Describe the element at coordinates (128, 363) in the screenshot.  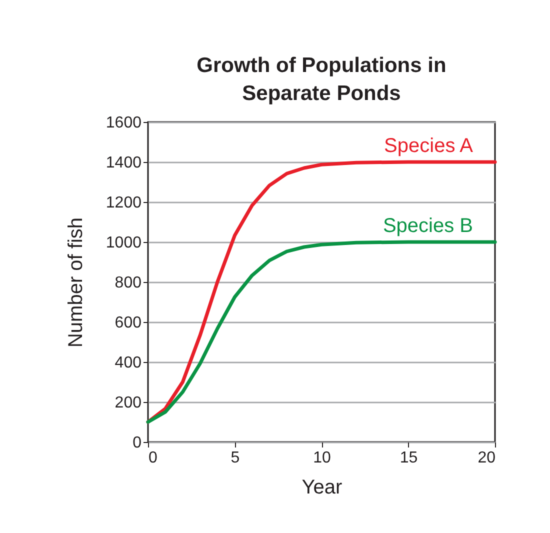
I see `y-tick-label: 400` at that location.